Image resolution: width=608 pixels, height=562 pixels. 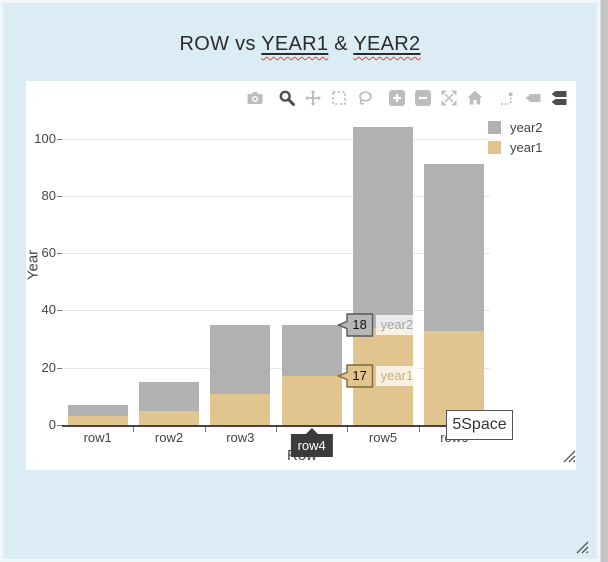 I want to click on legend-swatch-year1, so click(x=494, y=147).